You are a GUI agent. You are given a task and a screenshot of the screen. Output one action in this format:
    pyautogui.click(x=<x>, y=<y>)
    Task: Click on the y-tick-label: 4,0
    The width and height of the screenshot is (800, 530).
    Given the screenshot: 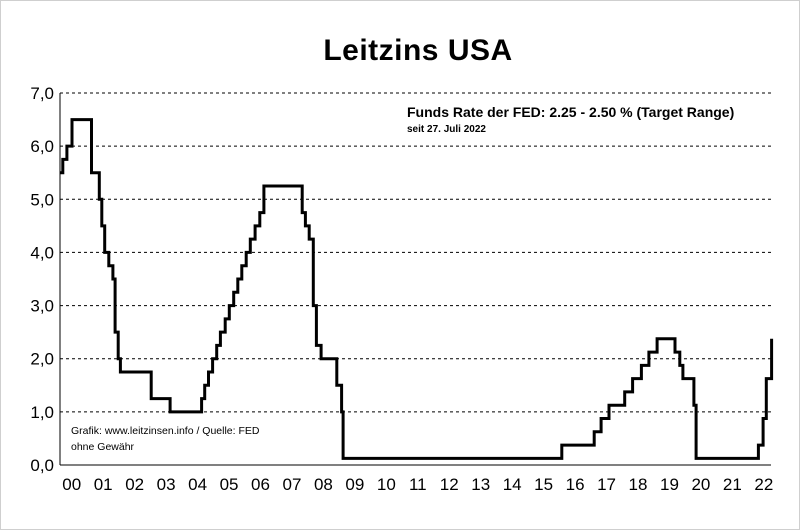 What is the action you would take?
    pyautogui.click(x=42, y=252)
    